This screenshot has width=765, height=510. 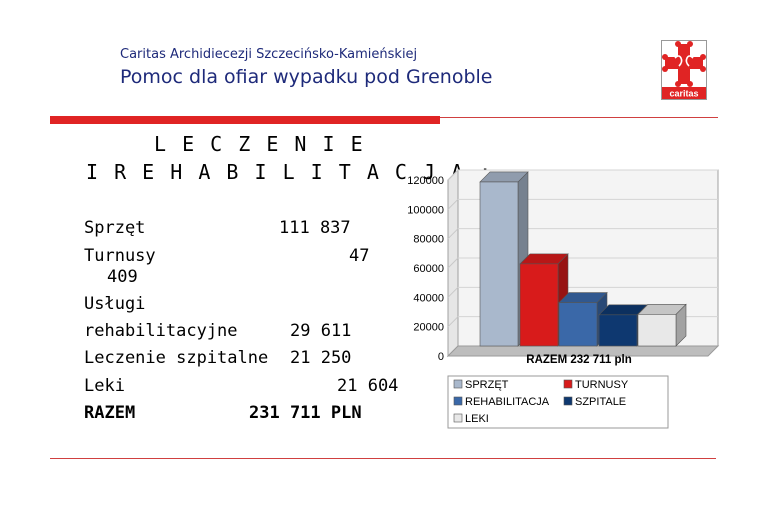 What do you see at coordinates (110, 413) in the screenshot?
I see `item-razem-label: RAZEM` at bounding box center [110, 413].